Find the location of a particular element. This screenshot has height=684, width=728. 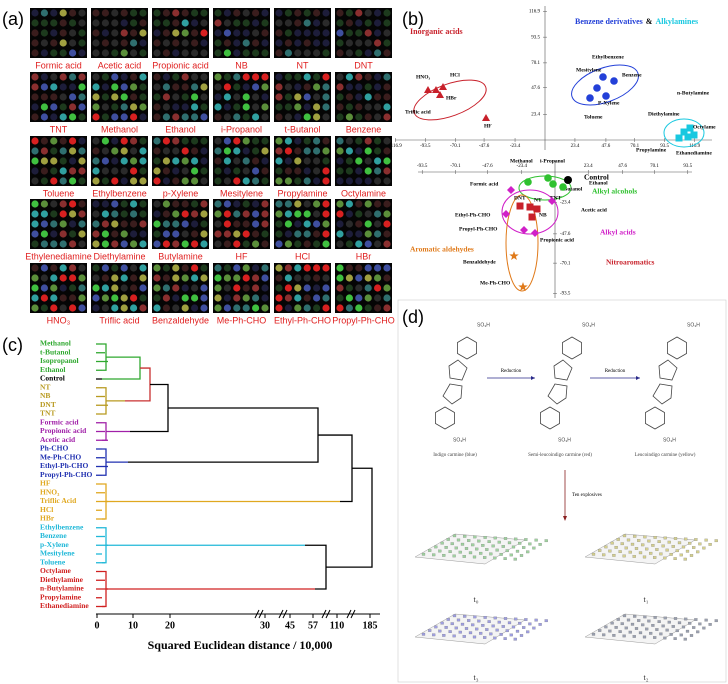

sensor-label: HBr is located at coordinates (364, 256).